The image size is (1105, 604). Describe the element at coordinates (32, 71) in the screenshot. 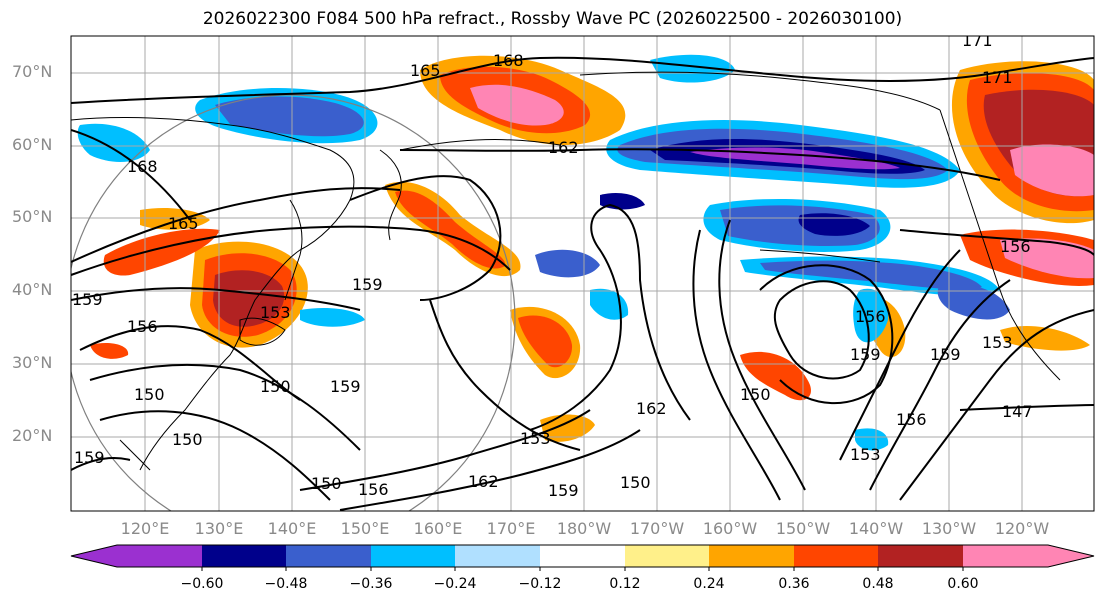

I see `lat-label: 70°N` at that location.